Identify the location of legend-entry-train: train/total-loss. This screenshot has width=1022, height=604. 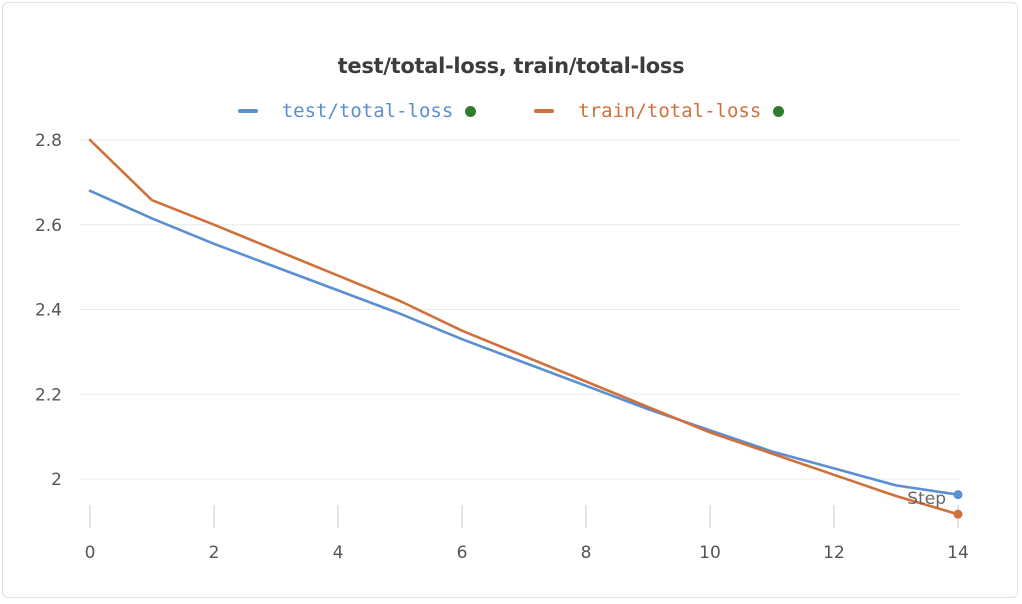
(659, 111).